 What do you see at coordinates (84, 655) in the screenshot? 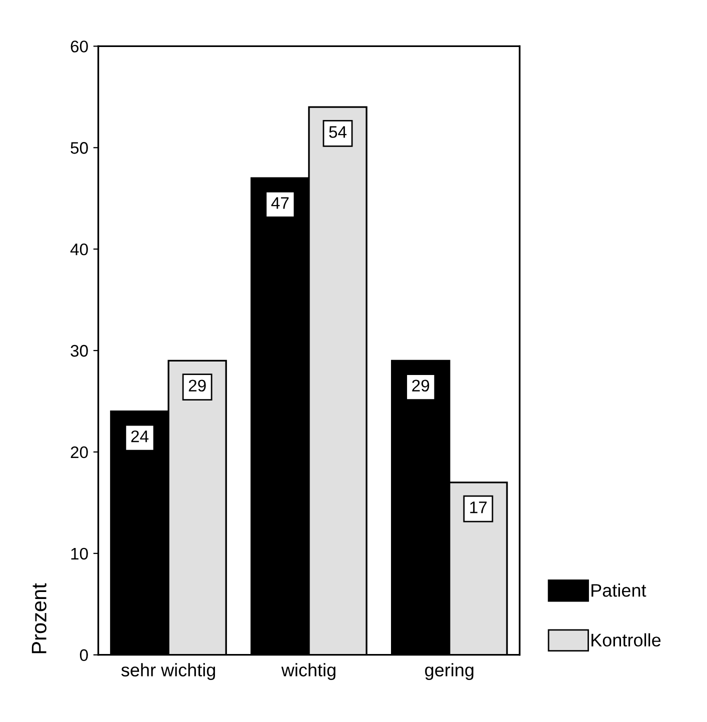
I see `y-tick-label: 0` at bounding box center [84, 655].